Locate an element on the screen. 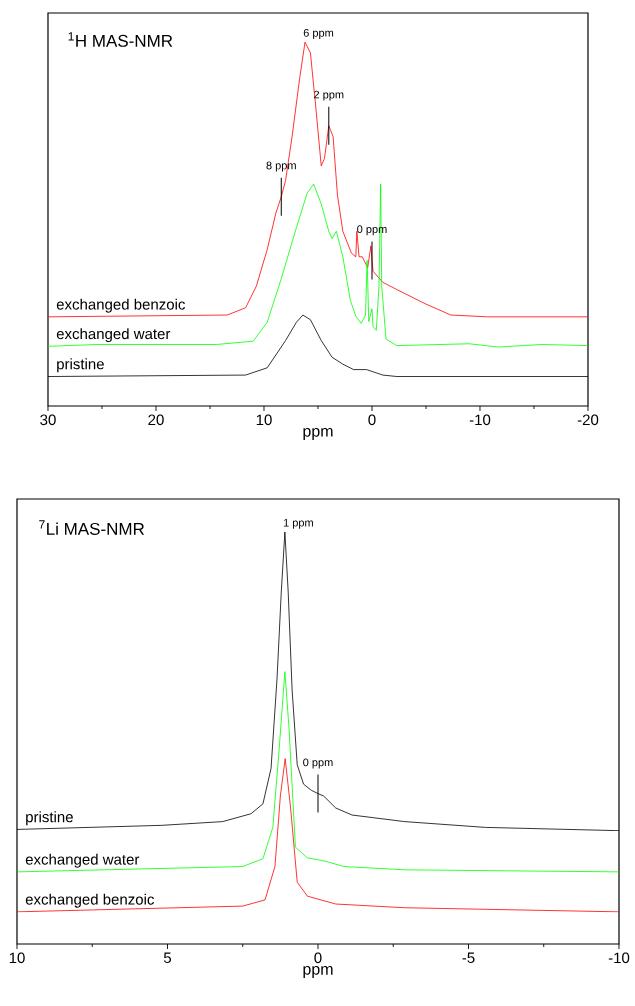 This screenshot has width=635, height=1006. x-tick-label: 20 is located at coordinates (156, 420).